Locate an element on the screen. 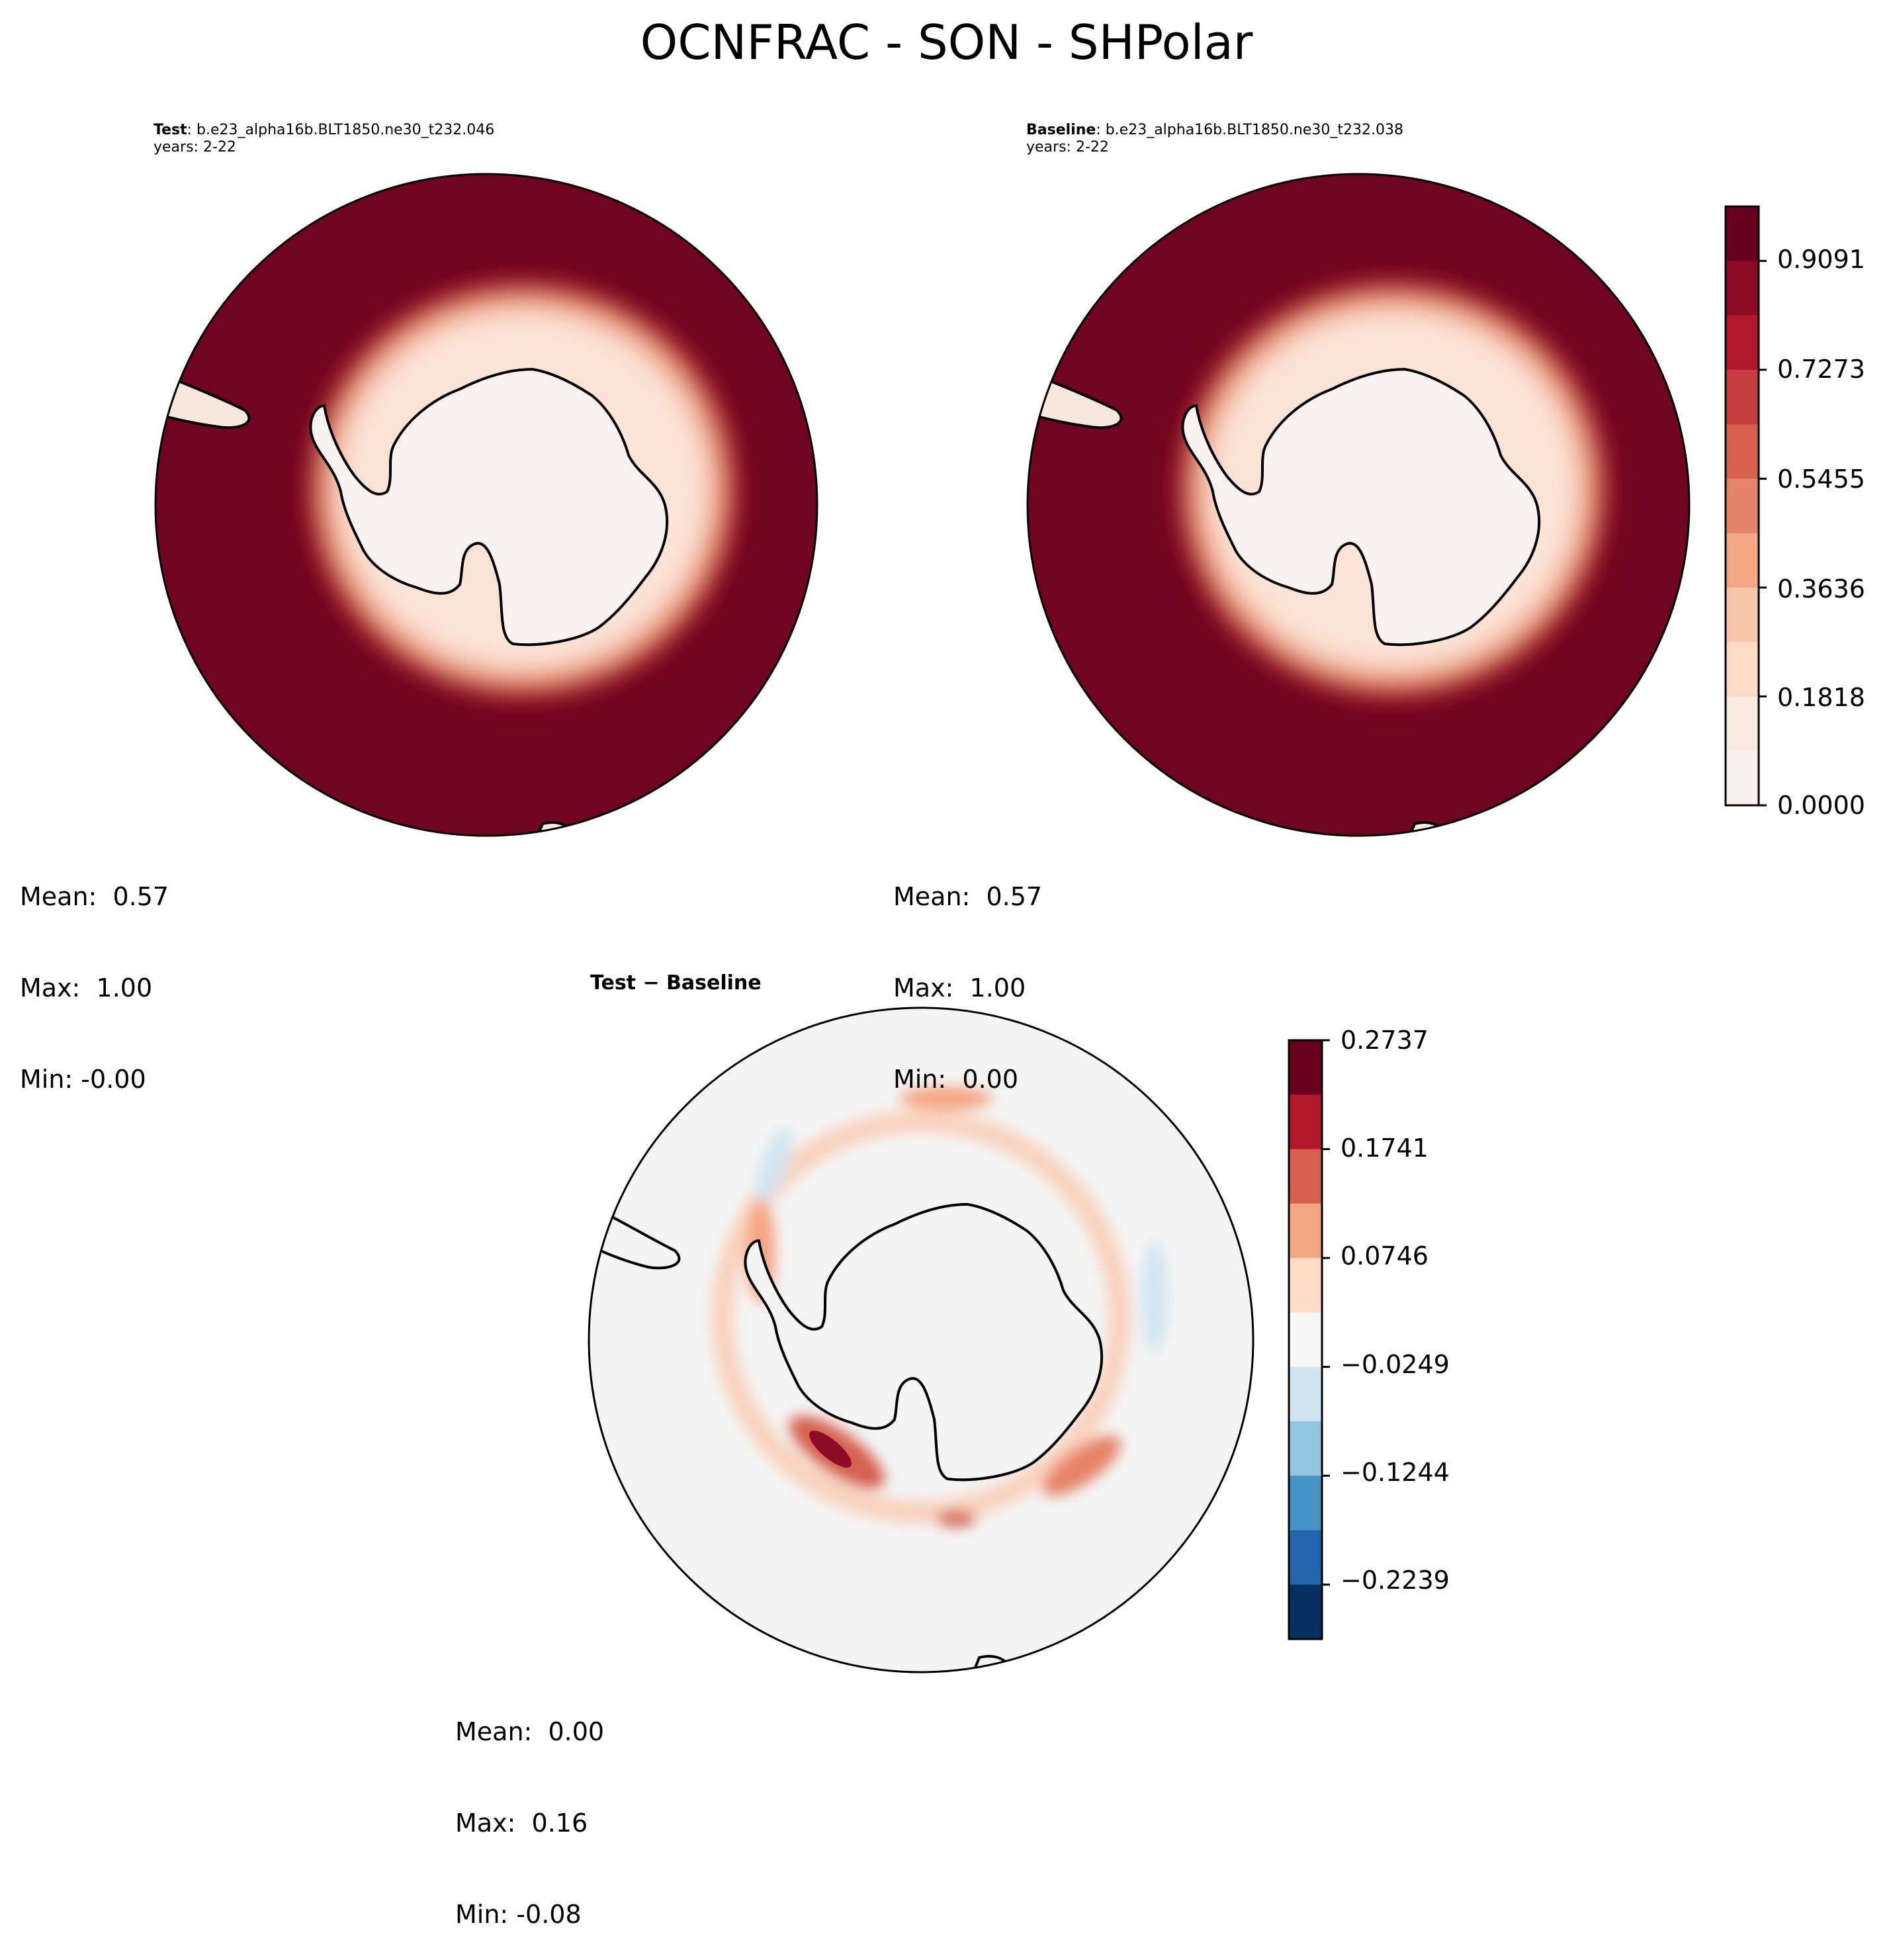 The width and height of the screenshot is (1893, 1960). main-colorbar-outline is located at coordinates (1742, 506).